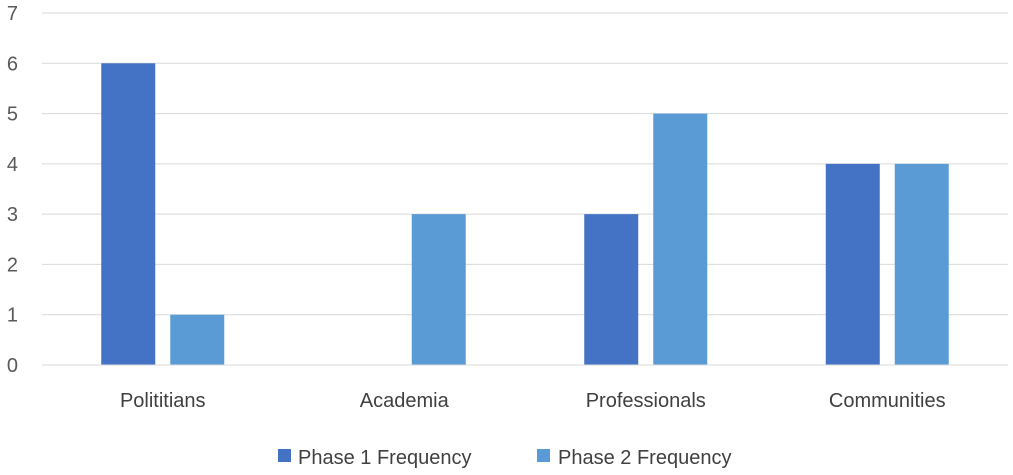  What do you see at coordinates (504, 458) in the screenshot?
I see `legend: Phase 1 Frequency Phase 2 Frequency` at bounding box center [504, 458].